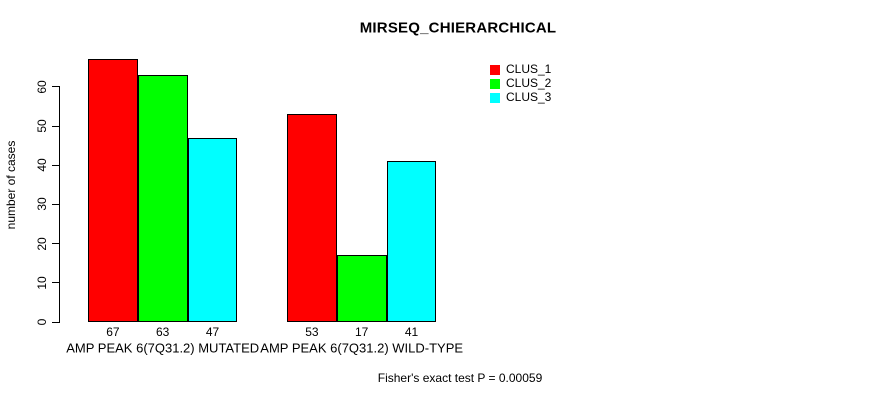 The height and width of the screenshot is (400, 890). I want to click on y-axis-title: number of cases, so click(11, 185).